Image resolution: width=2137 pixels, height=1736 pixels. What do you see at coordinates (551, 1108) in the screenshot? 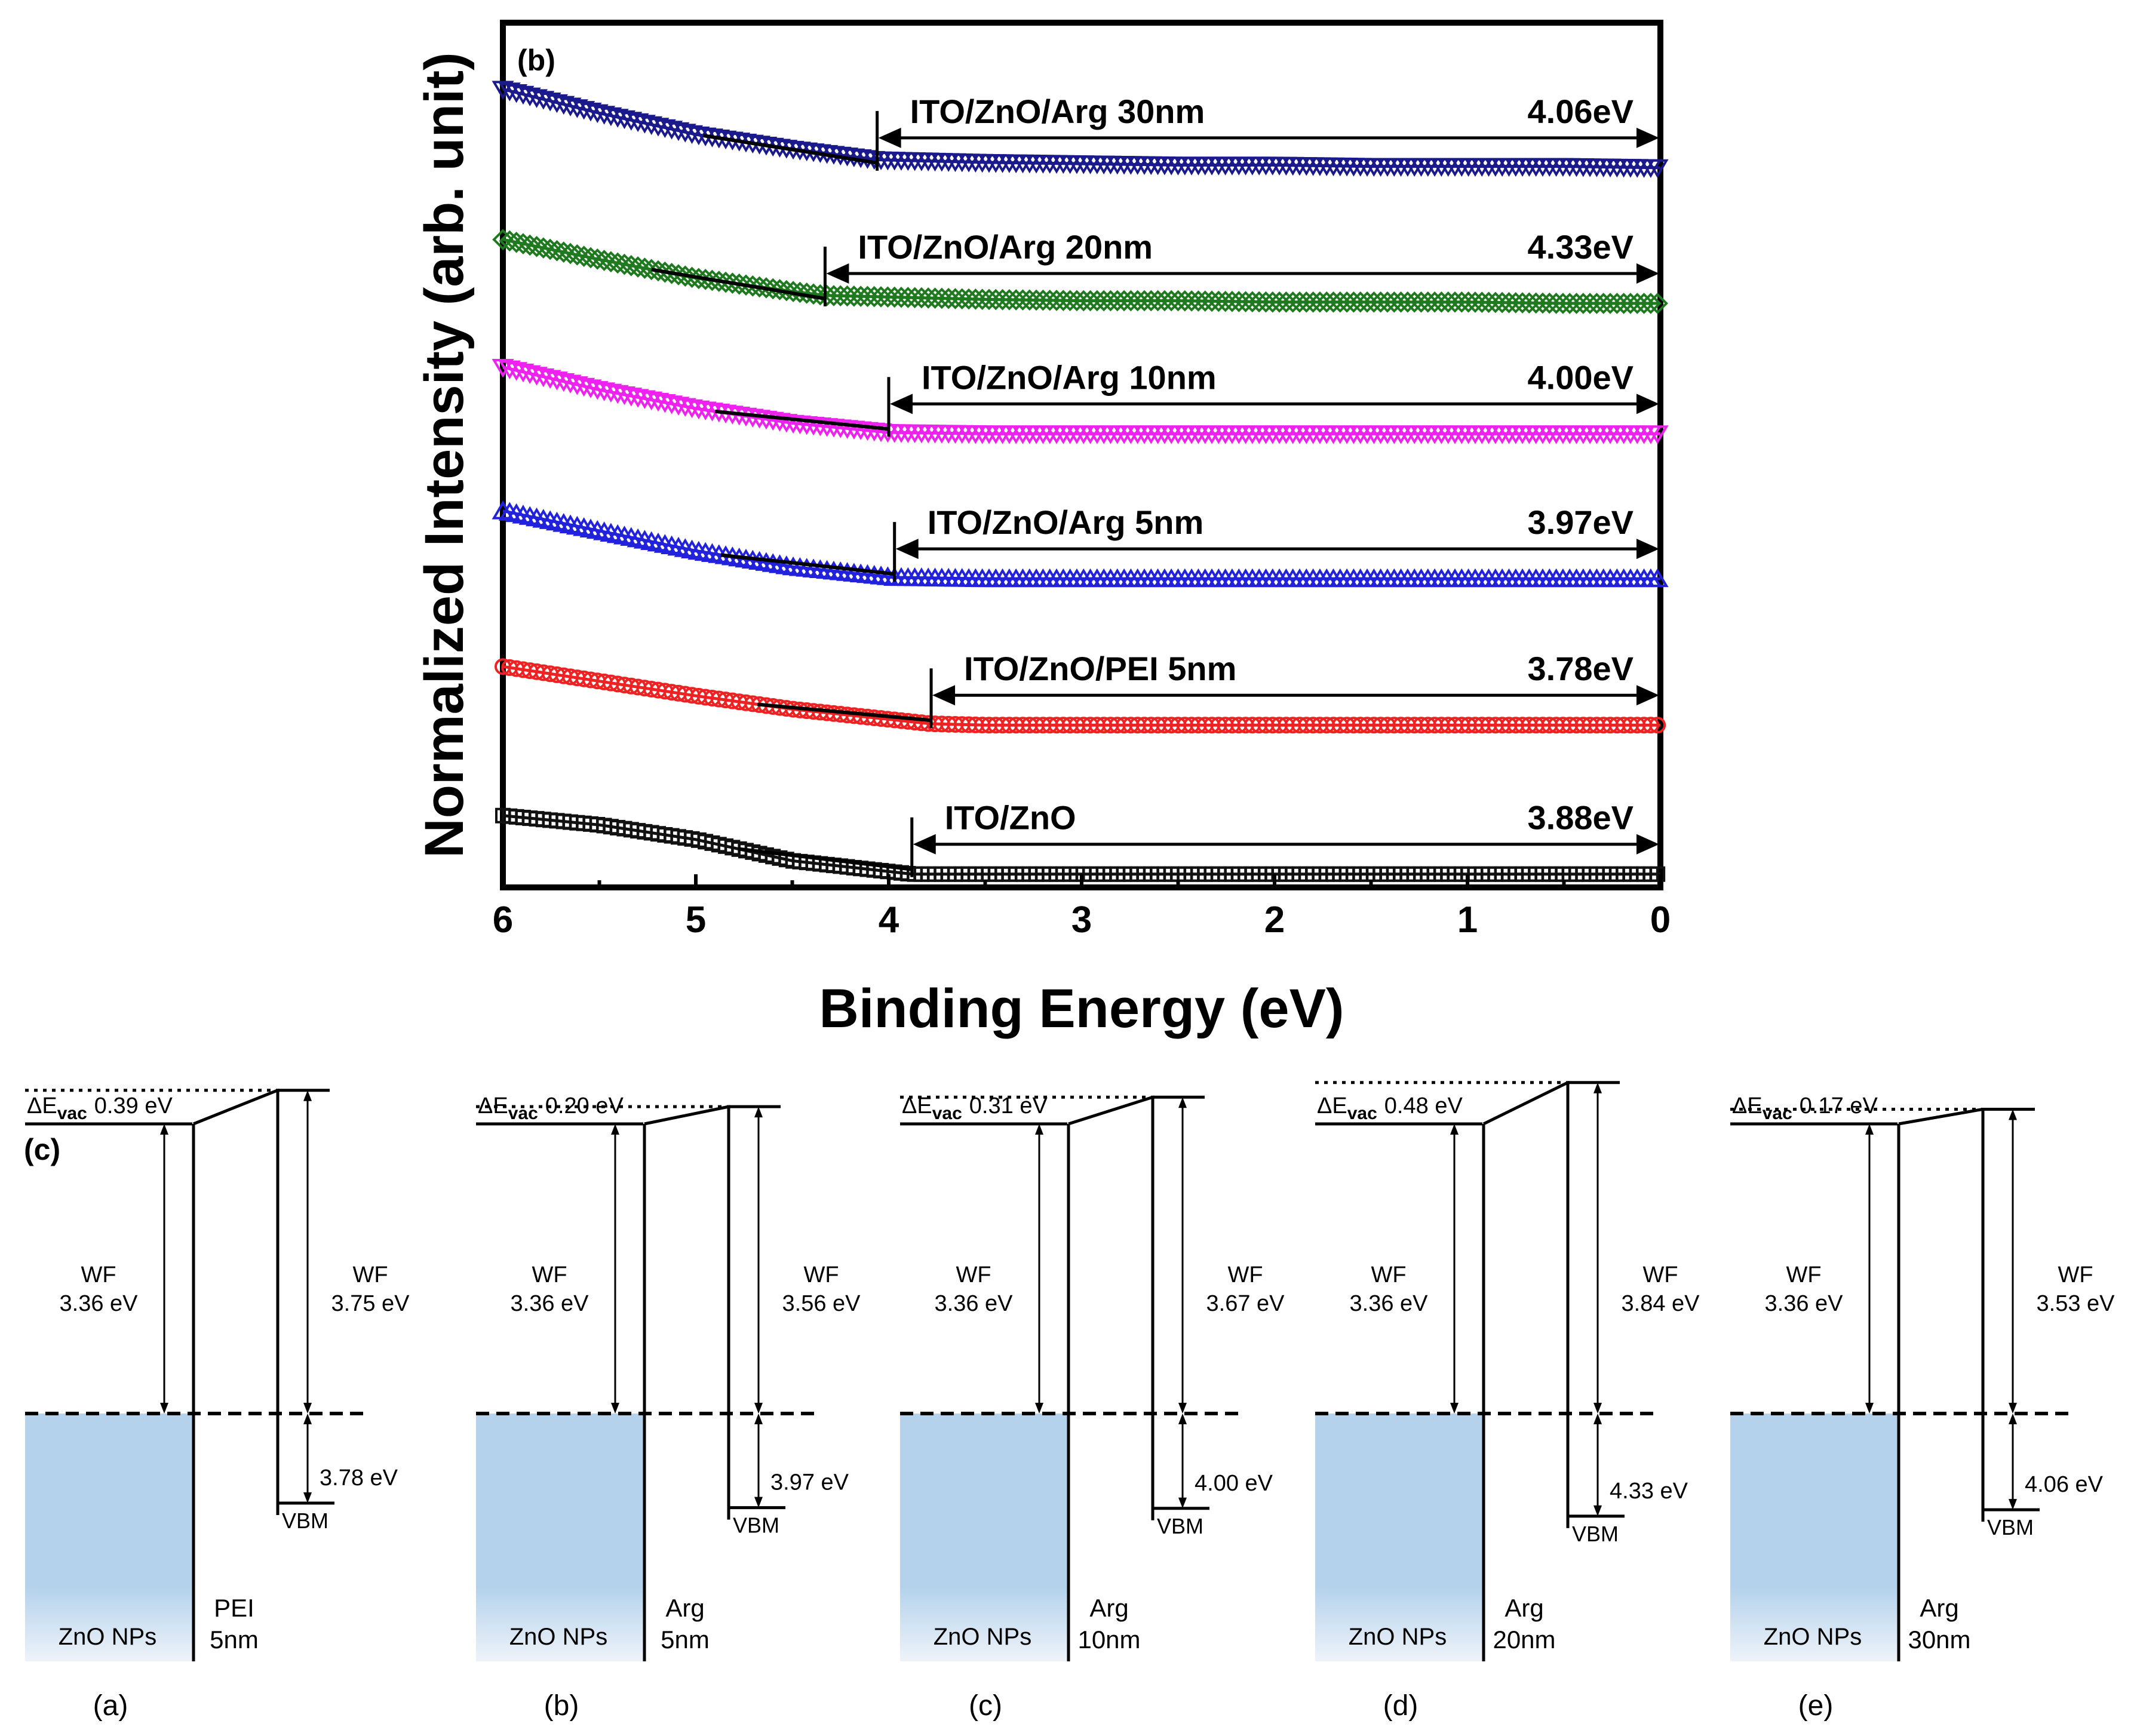
I see `delta-vac-label: ΔEvac 0.20 eV` at bounding box center [551, 1108].